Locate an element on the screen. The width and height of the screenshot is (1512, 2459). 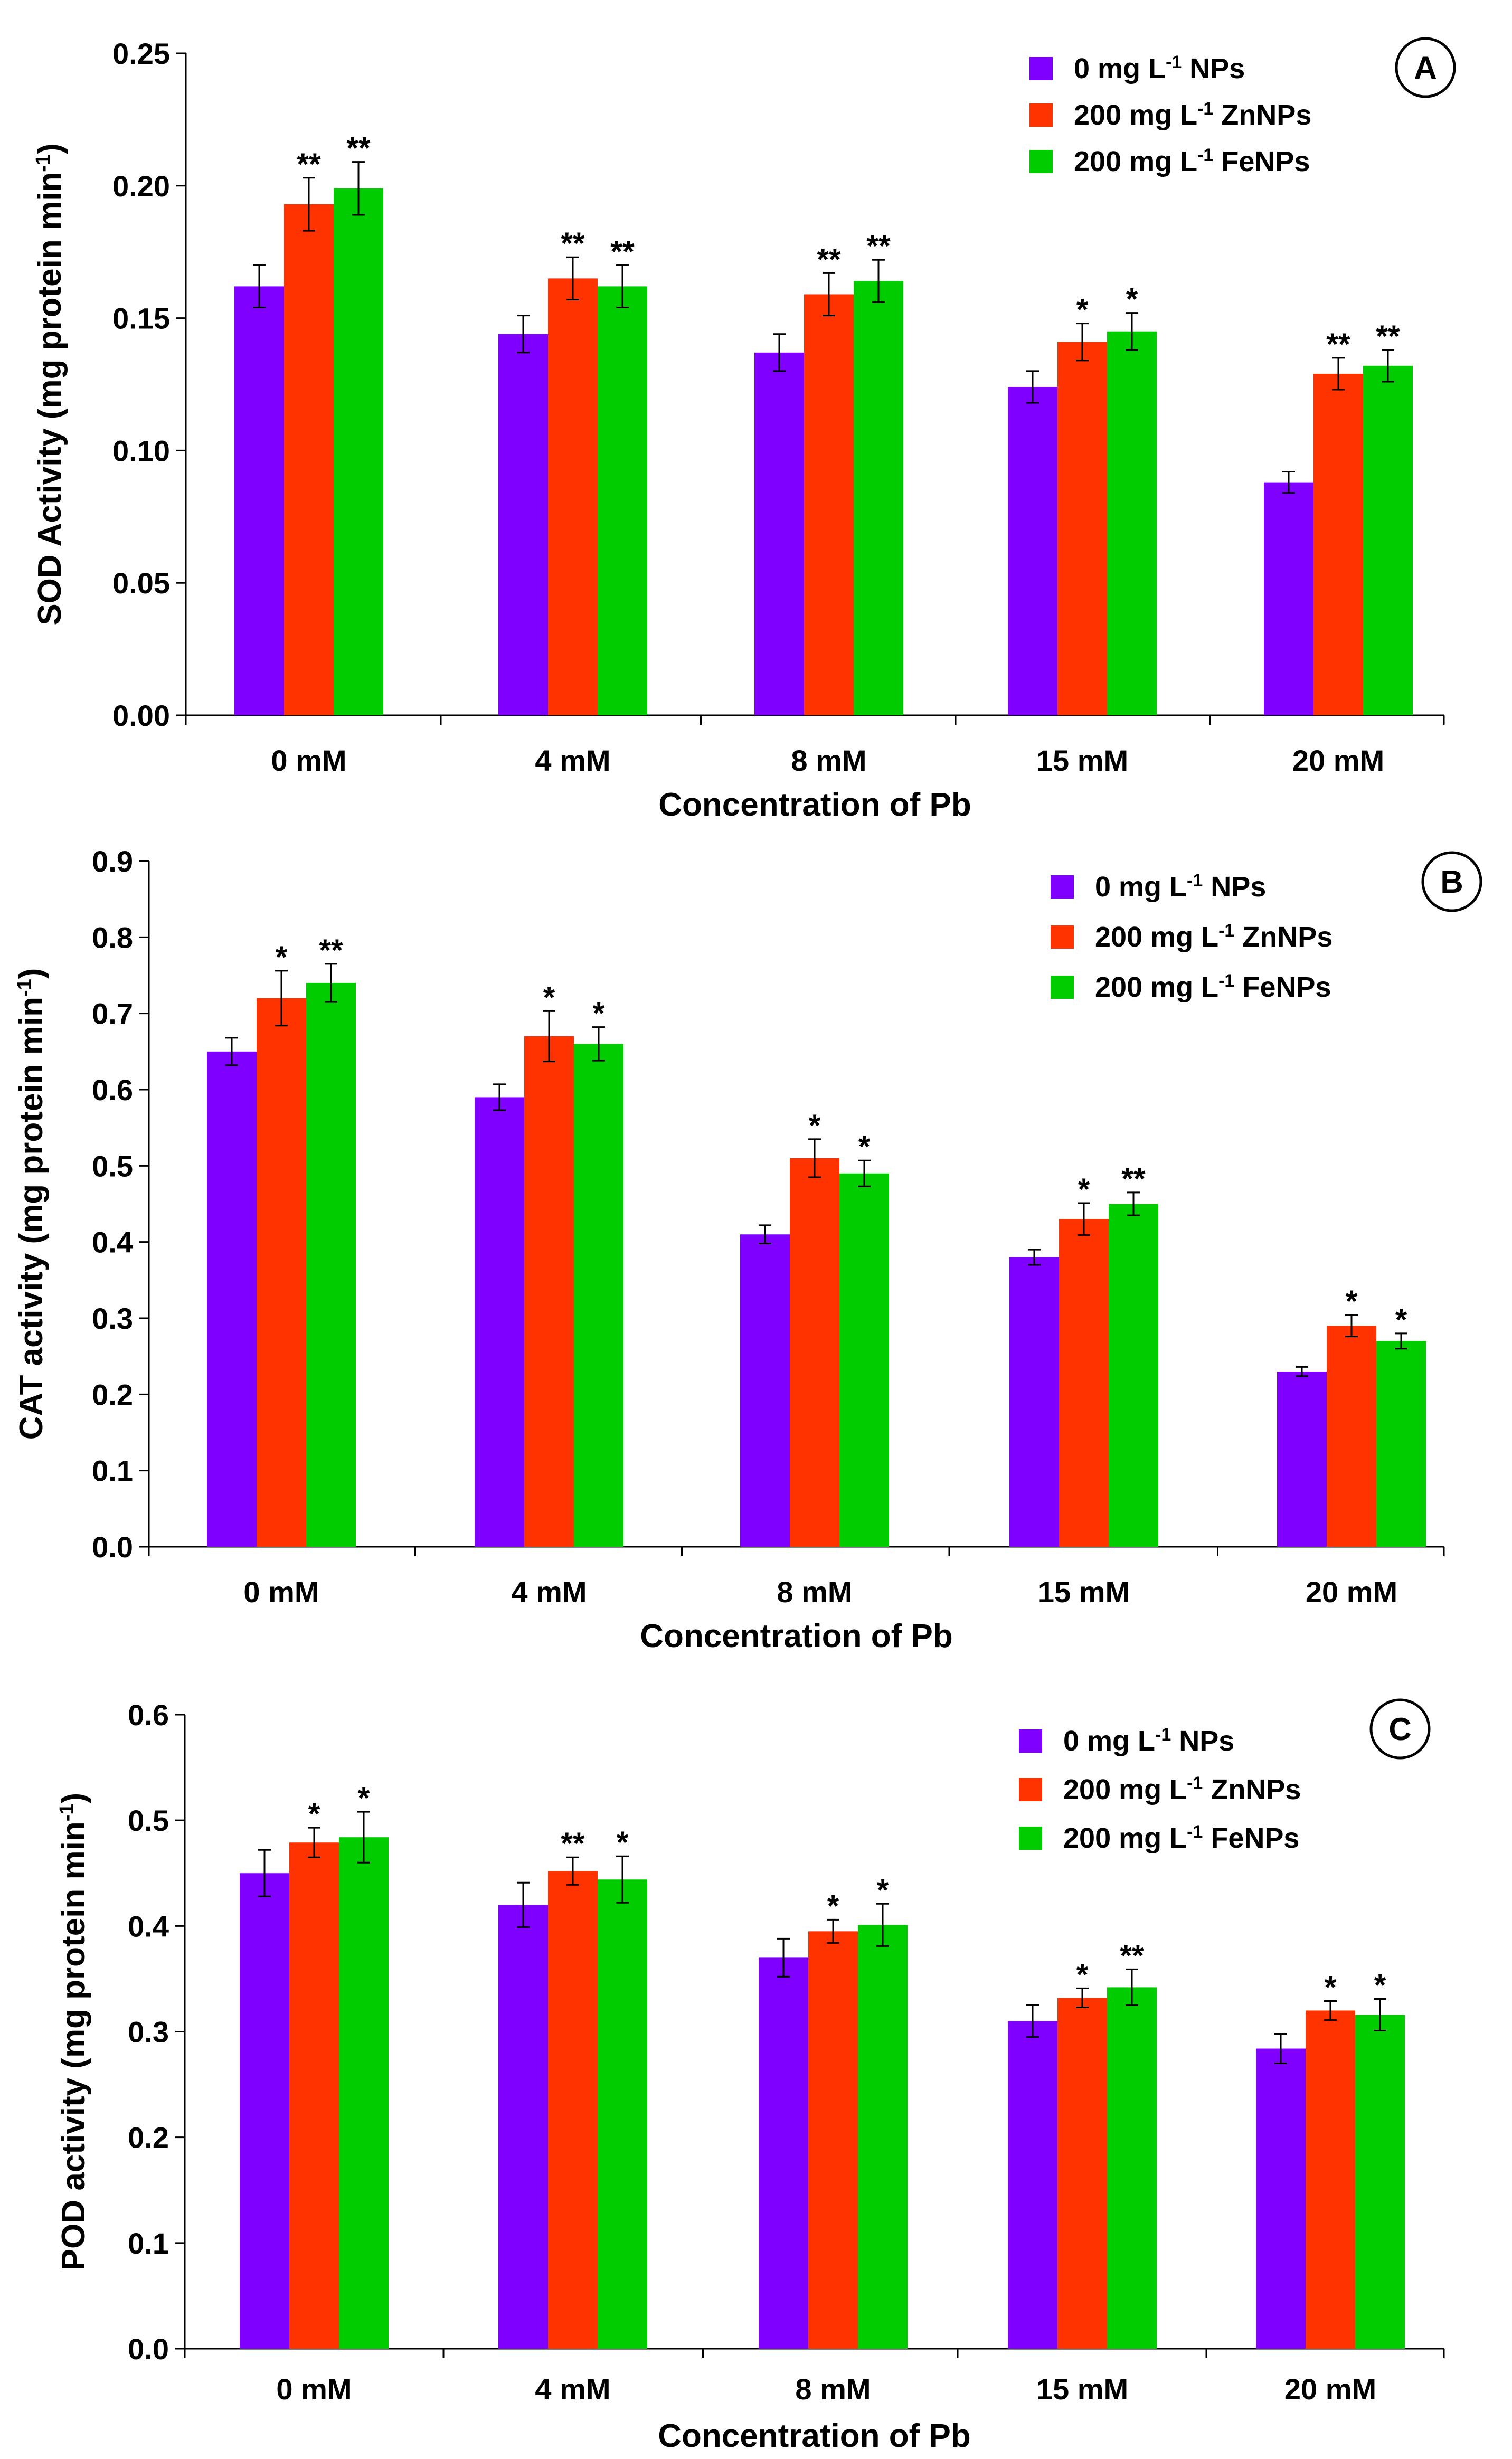
panel-b-legend-label: 0 mg L-1 NPs is located at coordinates (1181, 887).